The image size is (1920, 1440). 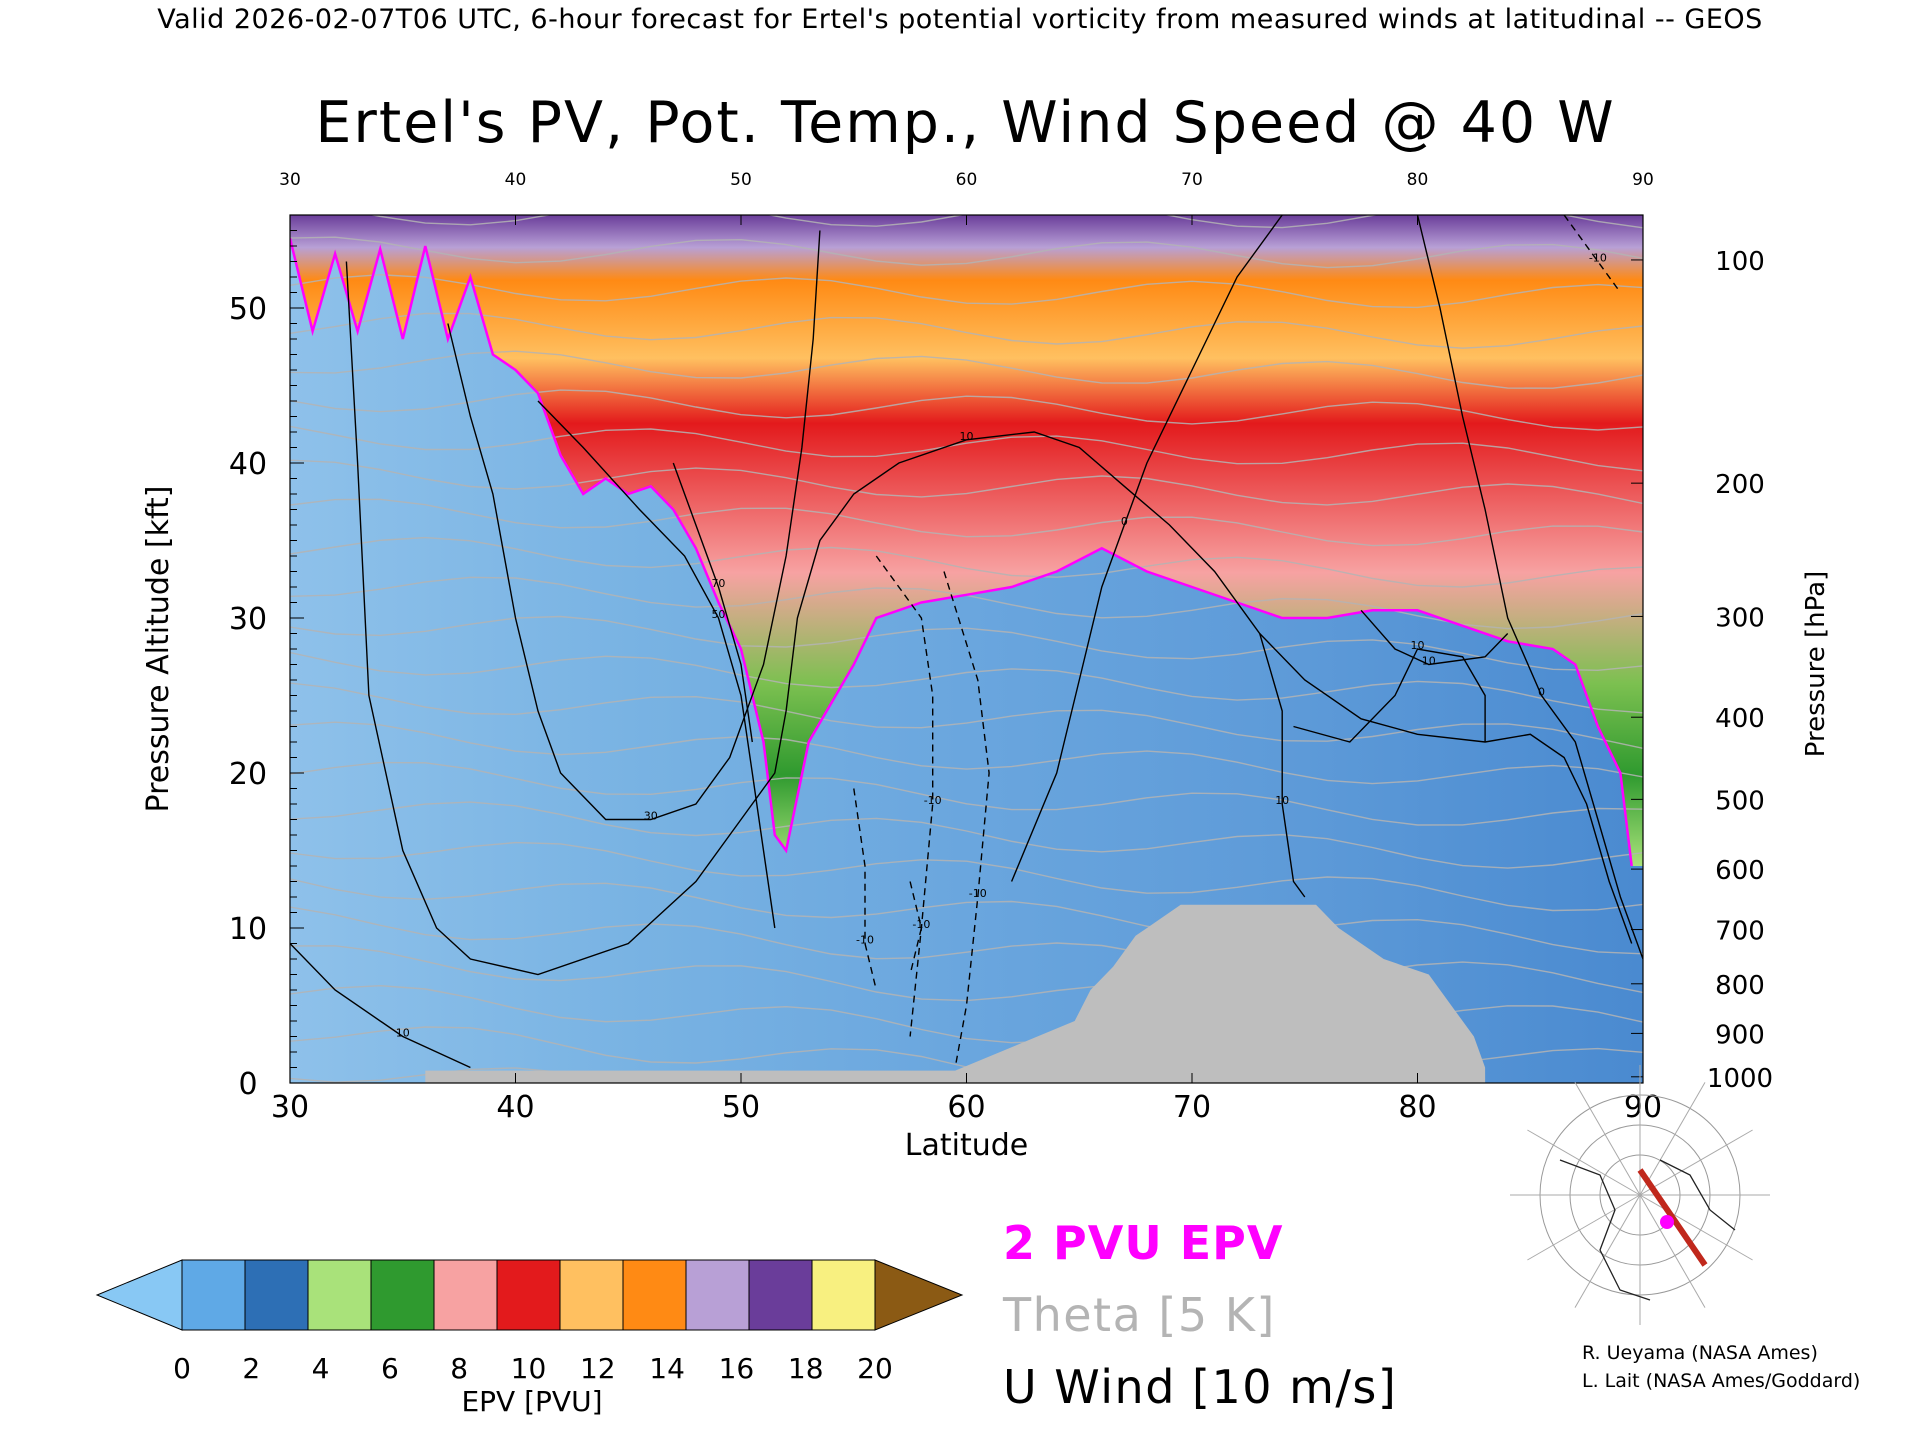 What do you see at coordinates (1740, 801) in the screenshot?
I see `pressure-tick-label: 500` at bounding box center [1740, 801].